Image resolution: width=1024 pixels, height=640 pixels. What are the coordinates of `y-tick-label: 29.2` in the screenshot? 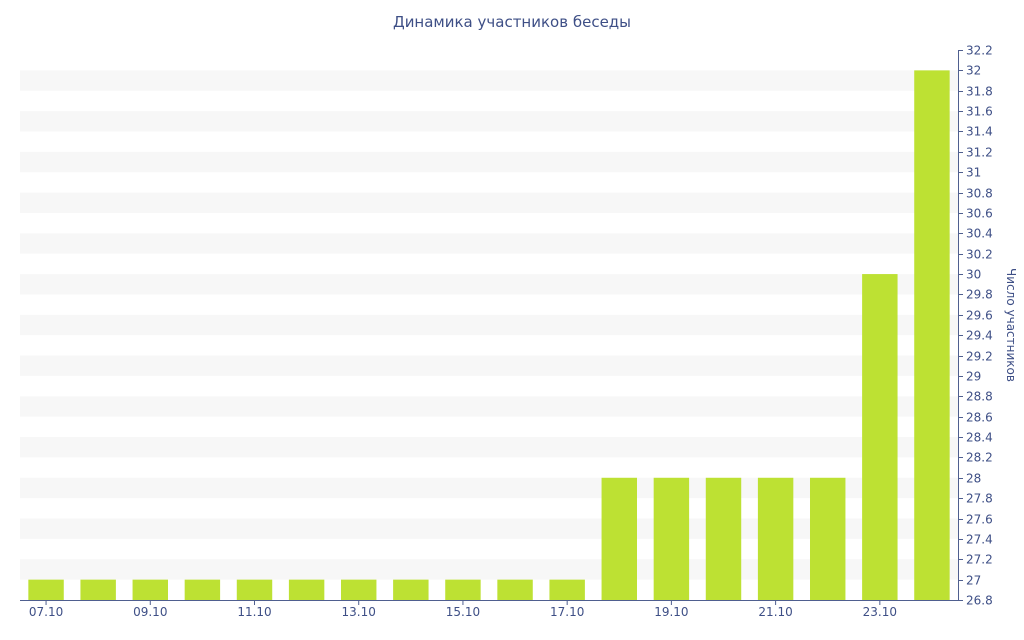 It's located at (979, 357).